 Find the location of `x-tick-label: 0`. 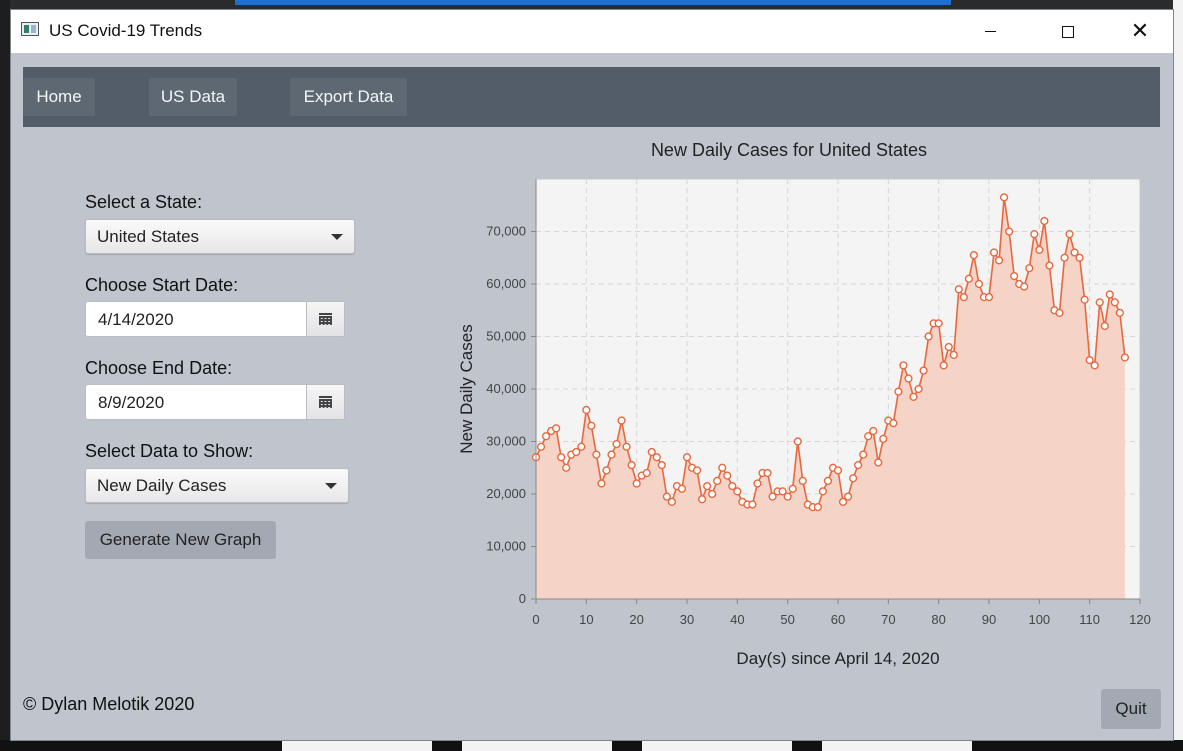

x-tick-label: 0 is located at coordinates (535, 619).